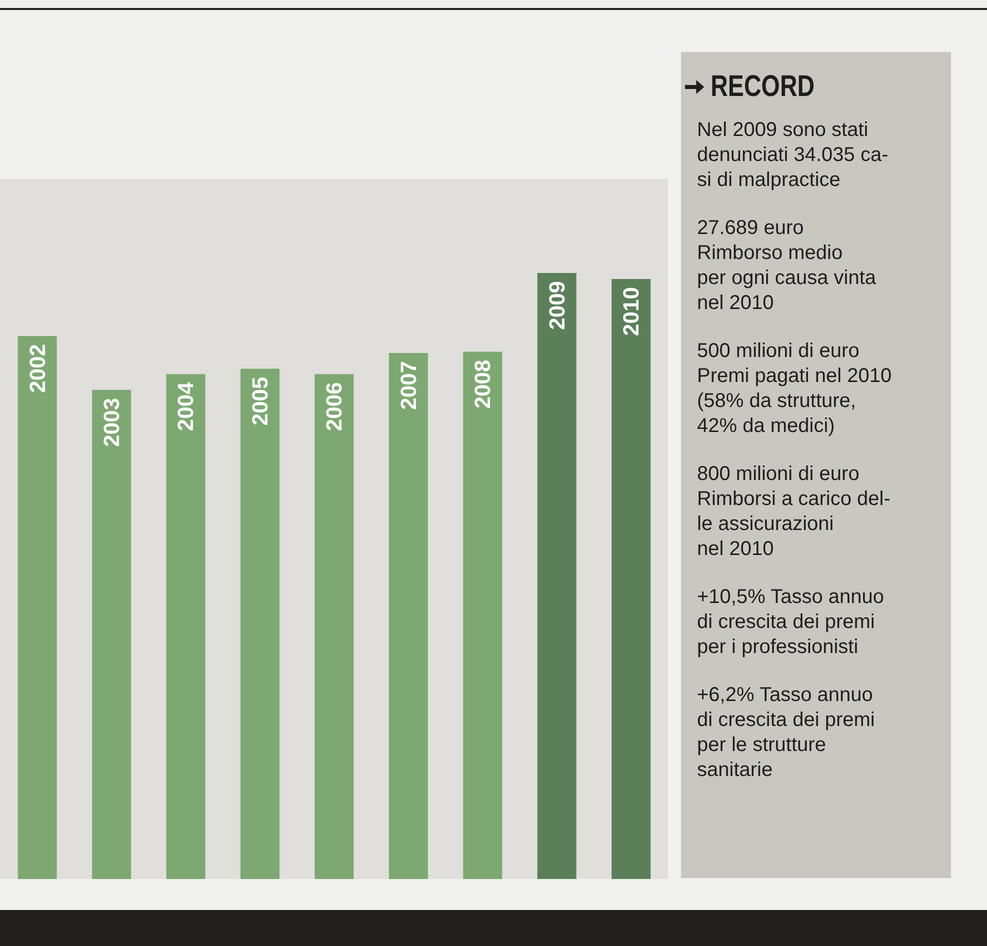 This screenshot has width=987, height=946. I want to click on x-tick-label: 2006, so click(334, 407).